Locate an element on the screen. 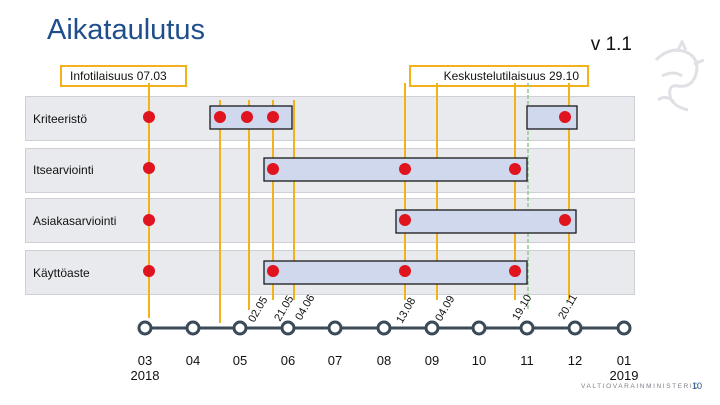 The height and width of the screenshot is (405, 720). bar-kayttoaste is located at coordinates (395, 272).